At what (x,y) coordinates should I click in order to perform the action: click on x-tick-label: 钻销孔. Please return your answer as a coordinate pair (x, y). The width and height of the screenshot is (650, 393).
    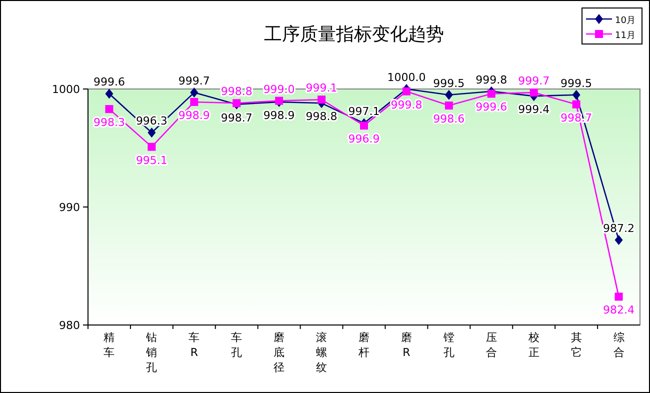
    Looking at the image, I should click on (151, 352).